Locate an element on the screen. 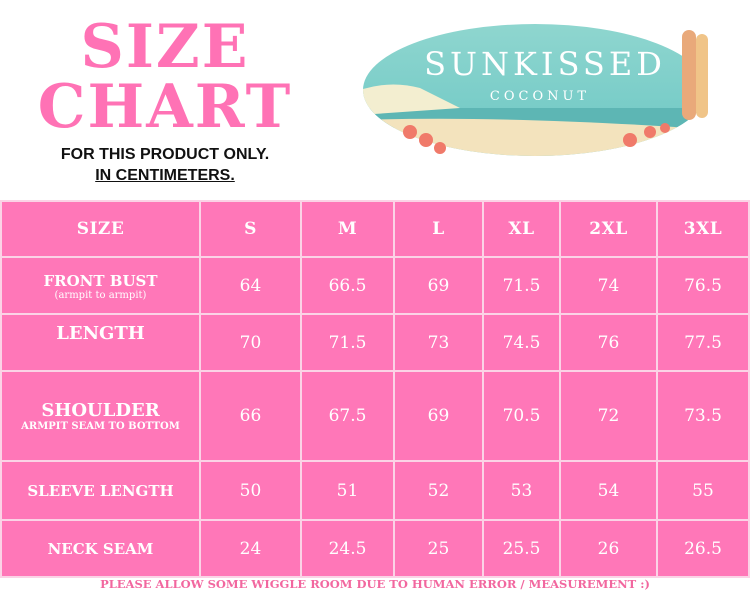  cell: 67.5 is located at coordinates (347, 416).